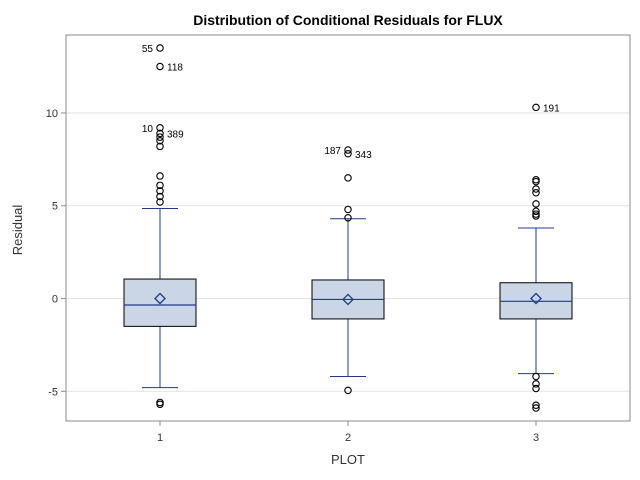 The image size is (640, 480). Describe the element at coordinates (175, 134) in the screenshot. I see `outlier-label: 389` at that location.